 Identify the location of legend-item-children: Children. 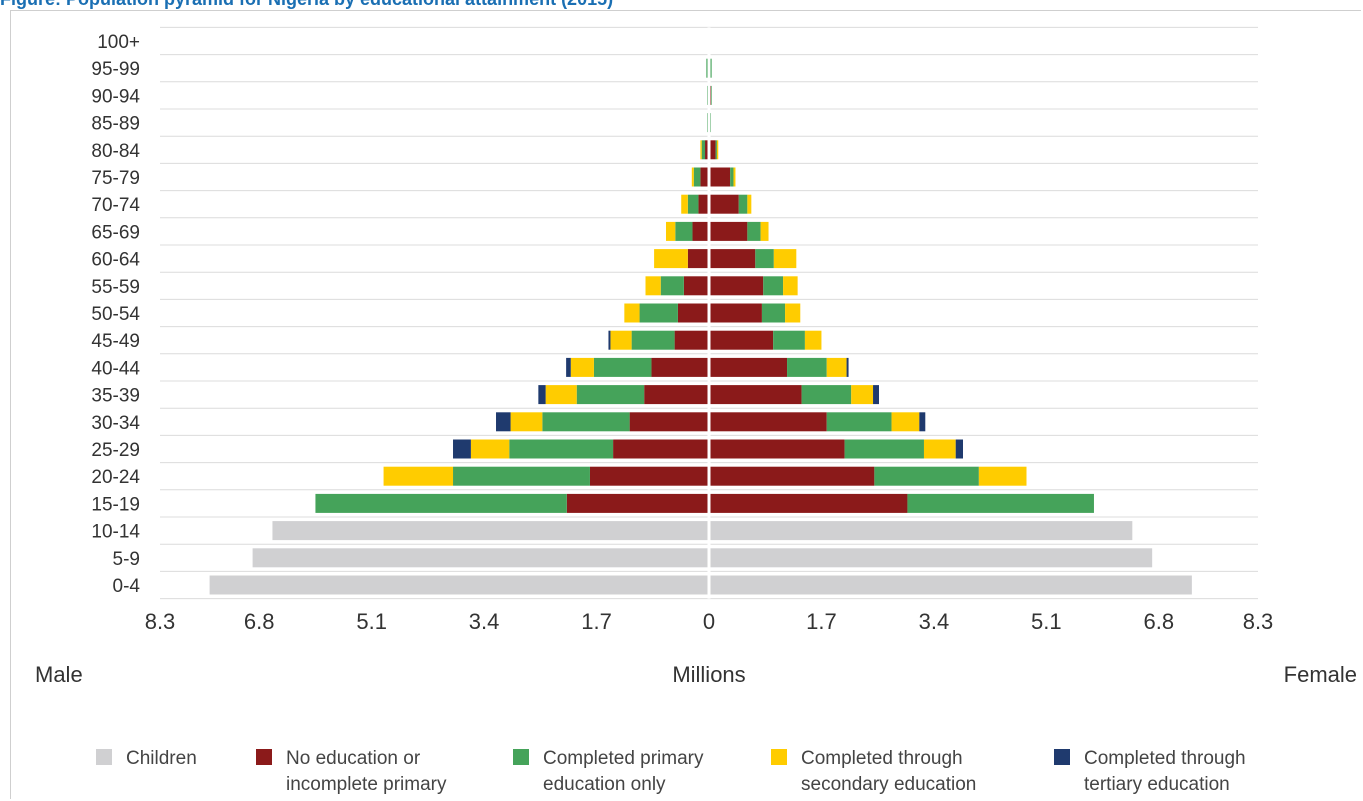
(146, 759).